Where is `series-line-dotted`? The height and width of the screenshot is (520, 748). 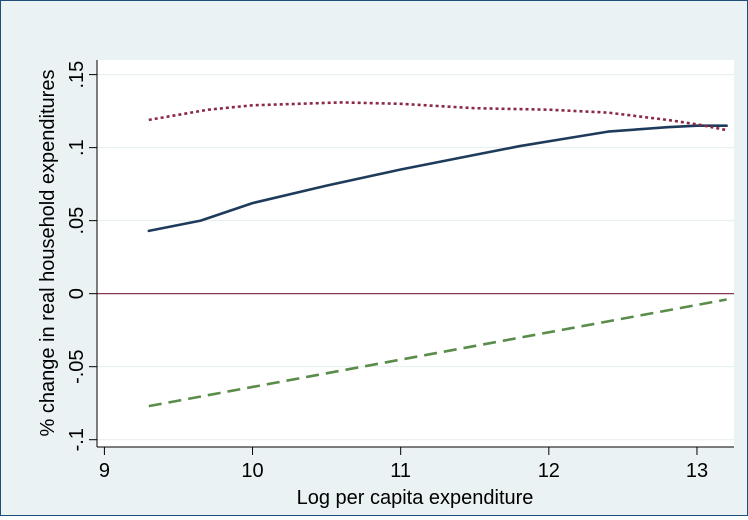 series-line-dotted is located at coordinates (437, 116).